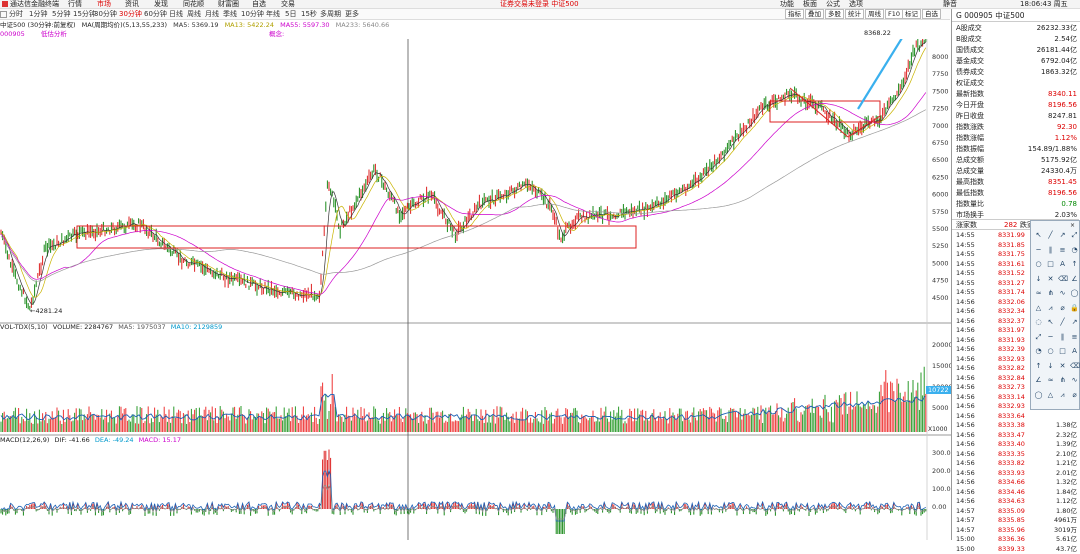  What do you see at coordinates (940, 57) in the screenshot?
I see `price-axis-tick: 8000` at bounding box center [940, 57].